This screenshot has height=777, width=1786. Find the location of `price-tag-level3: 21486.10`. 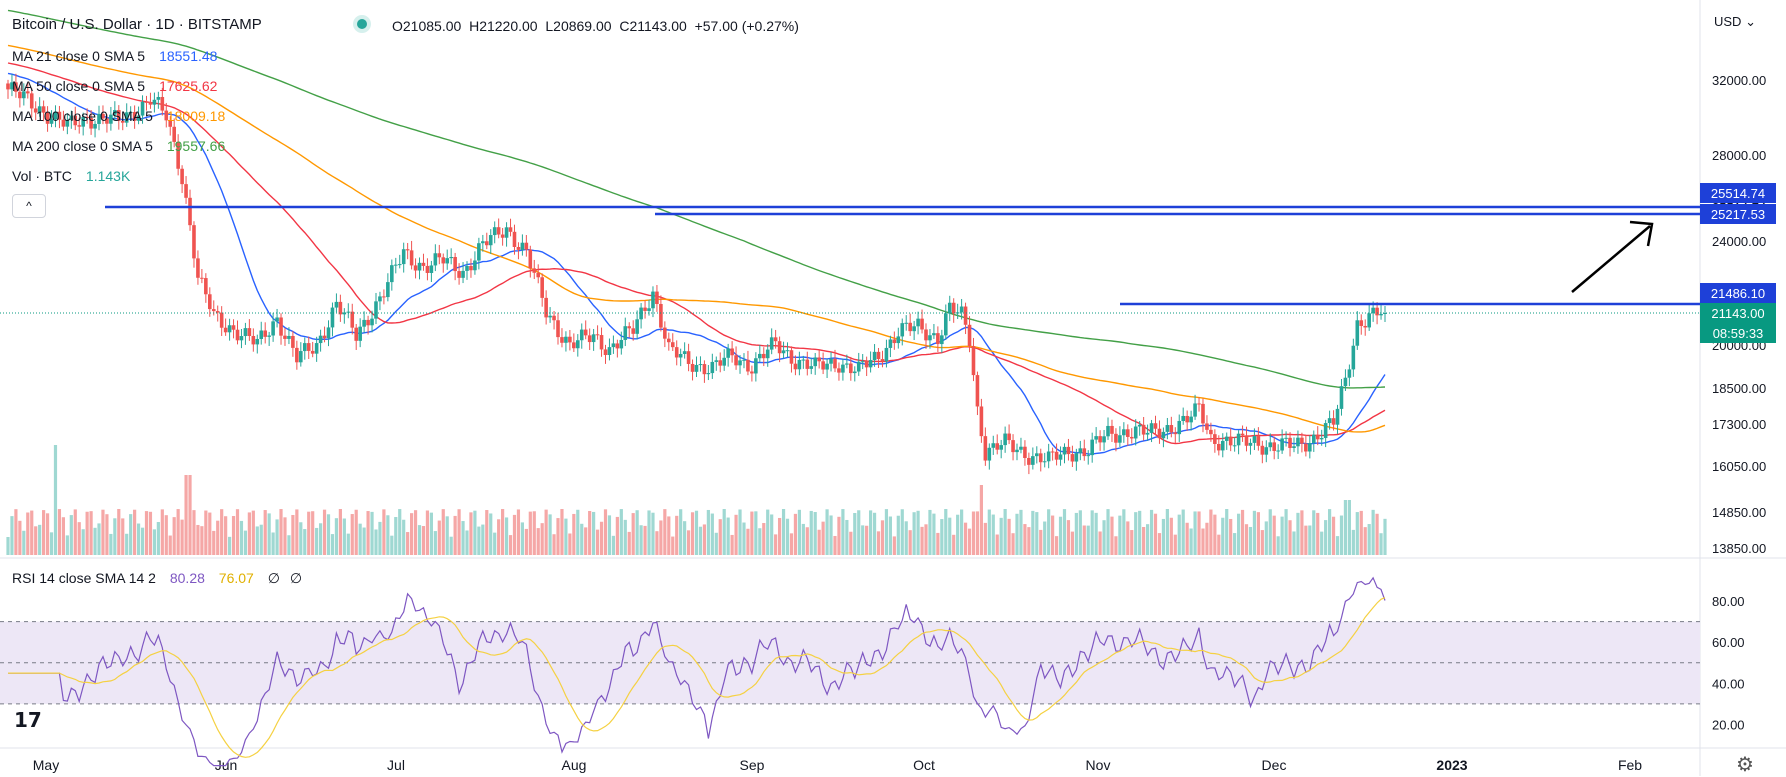

price-tag-level3: 21486.10 is located at coordinates (1738, 293).